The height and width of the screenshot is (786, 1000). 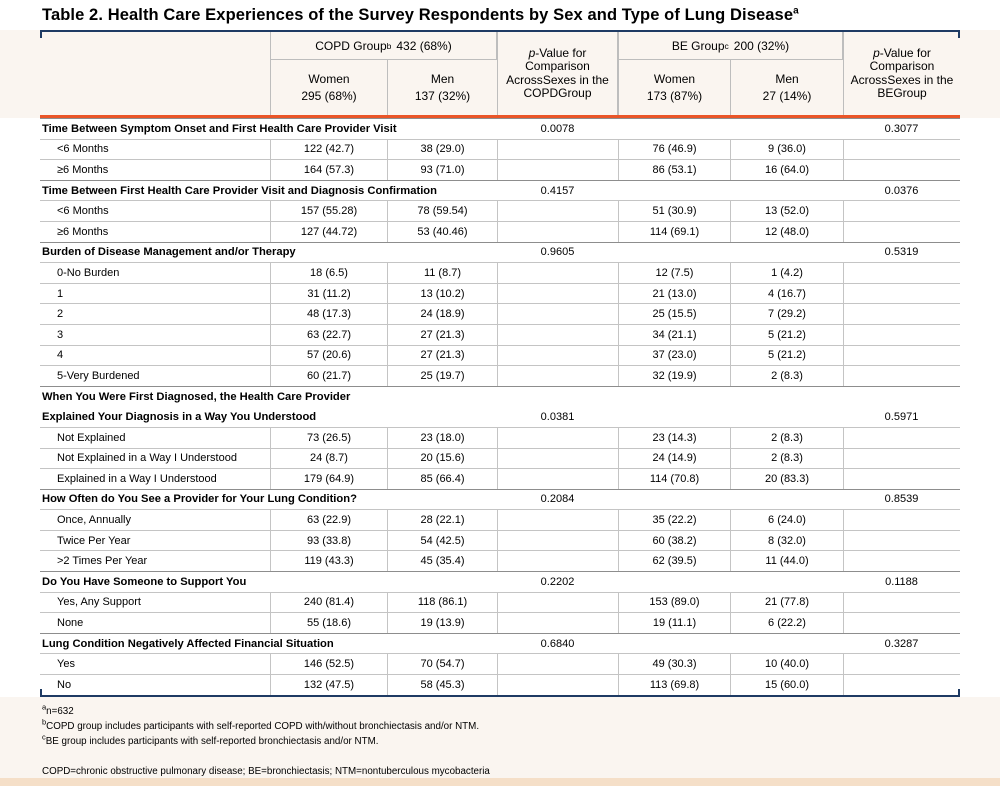 I want to click on table-row: None 55 (18.6) 19 (13.9) 19 (11.1) 6 (22.2), so click(x=500, y=622).